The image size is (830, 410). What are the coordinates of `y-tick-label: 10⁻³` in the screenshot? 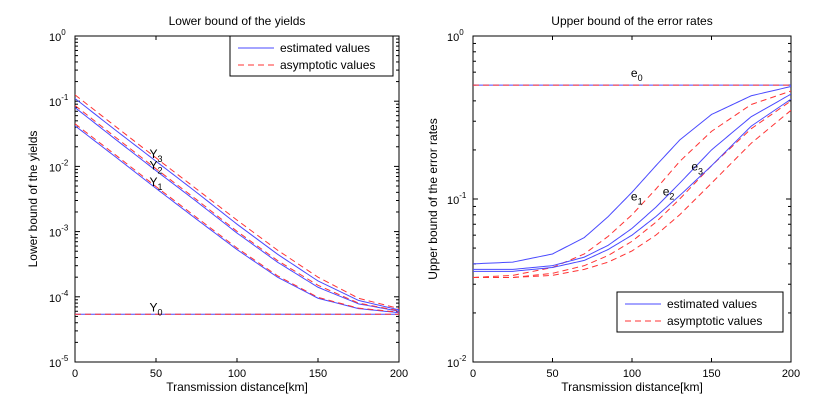 It's located at (59, 232).